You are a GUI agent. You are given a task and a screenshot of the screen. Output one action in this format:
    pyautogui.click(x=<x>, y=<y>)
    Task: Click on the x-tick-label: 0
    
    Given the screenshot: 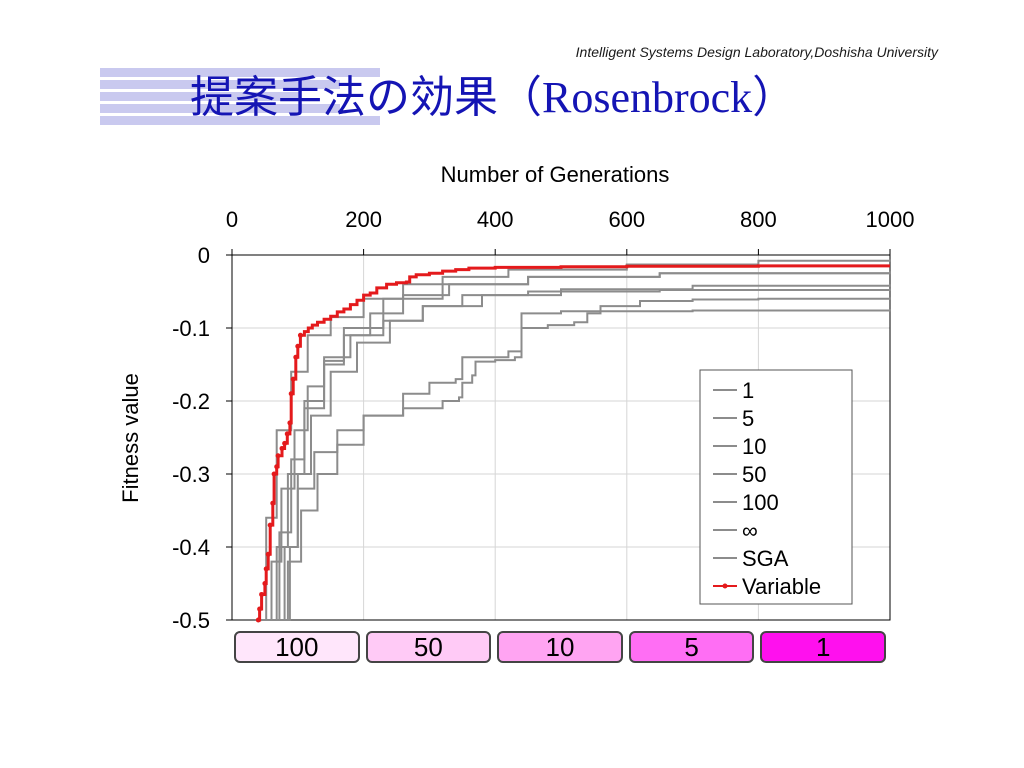 What is the action you would take?
    pyautogui.click(x=232, y=219)
    